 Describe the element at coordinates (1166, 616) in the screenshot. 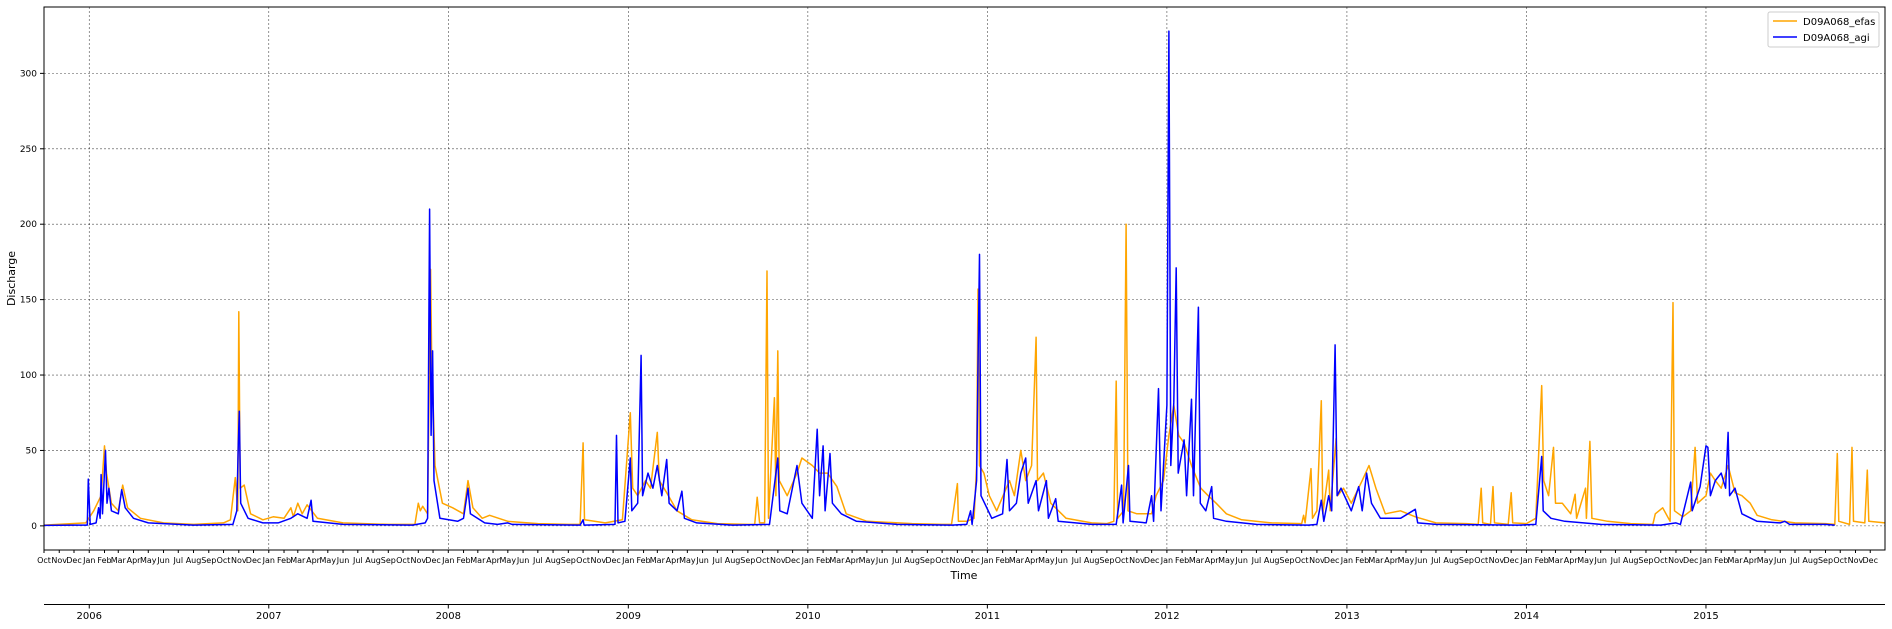

I see `x-year-label: 2012` at that location.